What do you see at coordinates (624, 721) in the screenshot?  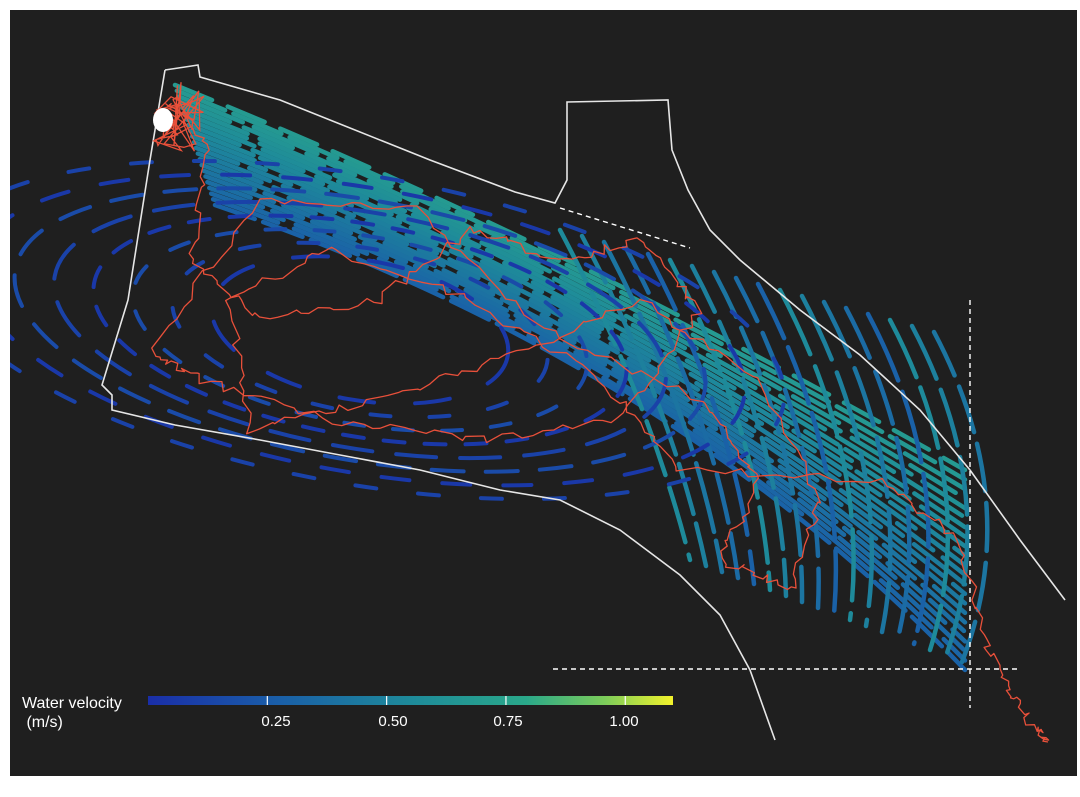 I see `colorbar-tick-label: 1.00` at bounding box center [624, 721].